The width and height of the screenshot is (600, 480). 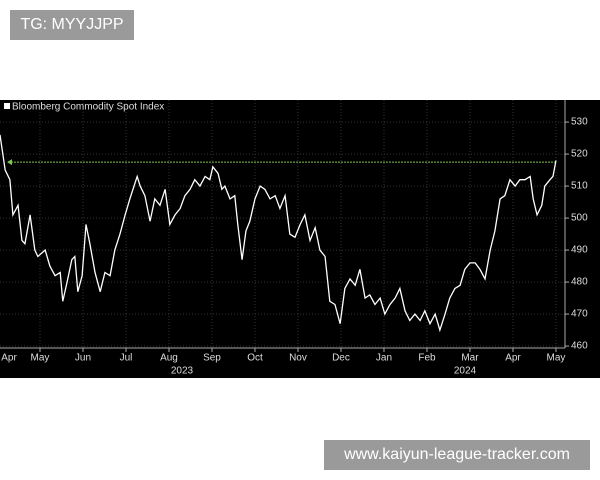 I want to click on x-tick-label: Oct, so click(x=255, y=358).